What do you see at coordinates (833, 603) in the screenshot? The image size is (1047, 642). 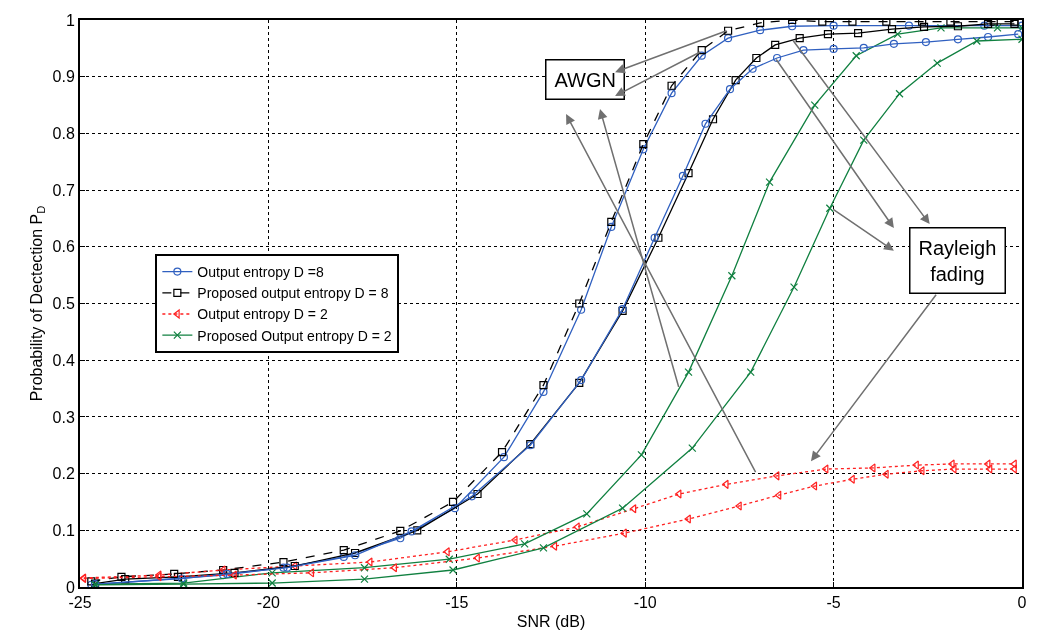 I see `x-tick-label: -5` at bounding box center [833, 603].